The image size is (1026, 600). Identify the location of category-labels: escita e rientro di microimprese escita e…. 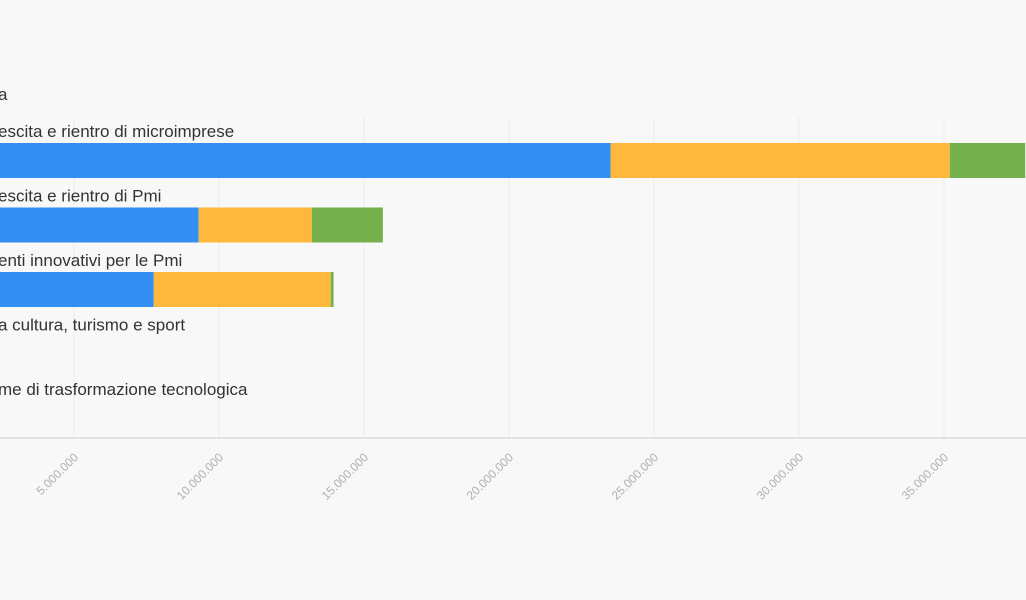
(124, 260).